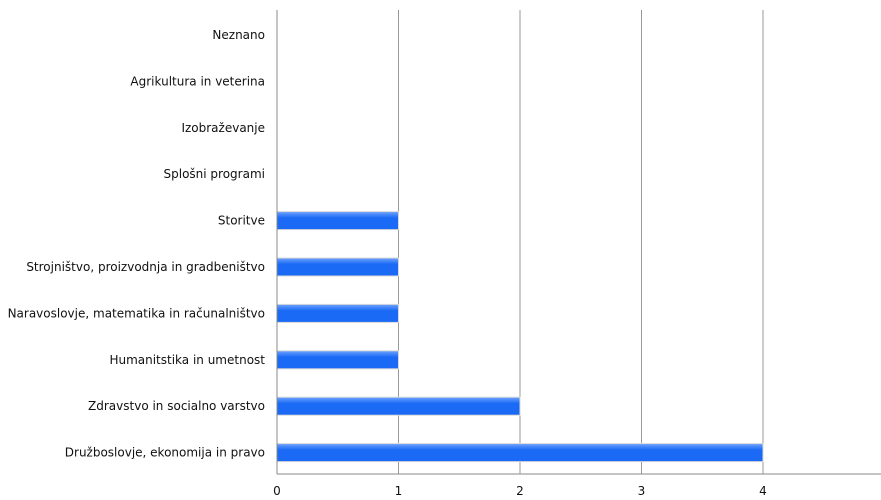 The image size is (881, 500). Describe the element at coordinates (165, 453) in the screenshot. I see `category-label: Družboslovje, ekonomija in pravo` at that location.